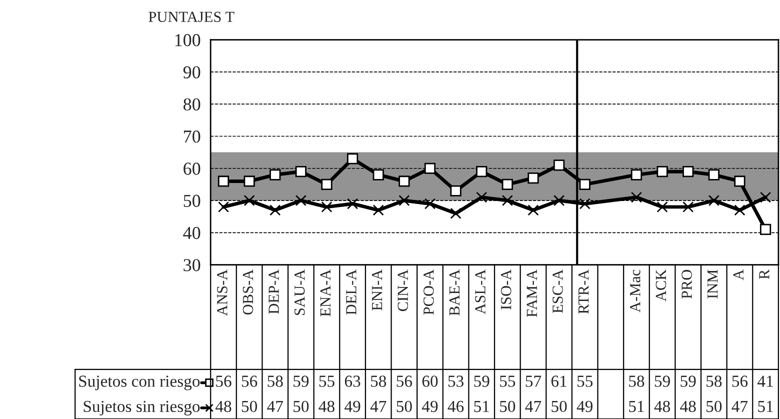 The height and width of the screenshot is (419, 780). What do you see at coordinates (325, 292) in the screenshot?
I see `x-tick-label: ENA-A` at bounding box center [325, 292].